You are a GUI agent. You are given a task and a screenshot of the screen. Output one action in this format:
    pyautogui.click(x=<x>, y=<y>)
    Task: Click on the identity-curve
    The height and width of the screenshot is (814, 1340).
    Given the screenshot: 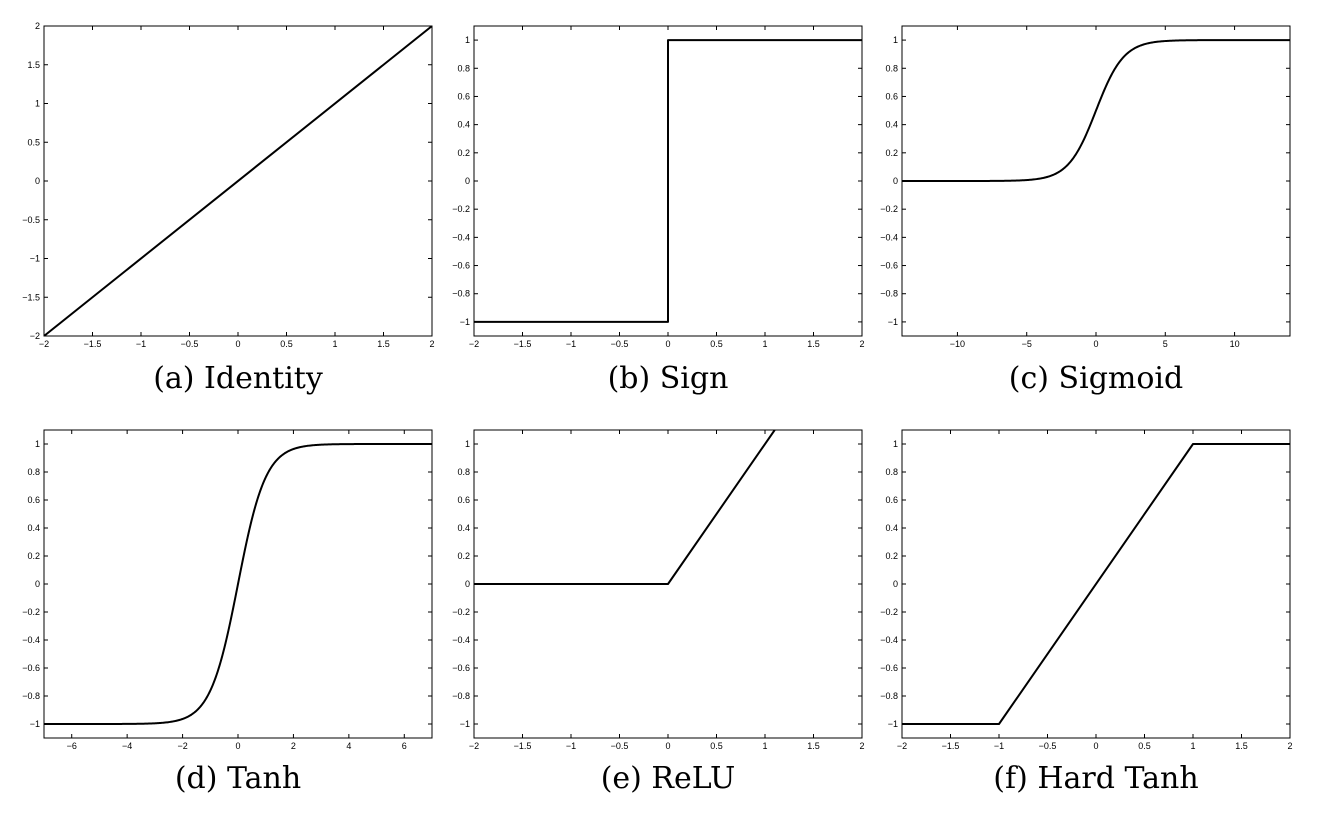 What is the action you would take?
    pyautogui.click(x=238, y=181)
    